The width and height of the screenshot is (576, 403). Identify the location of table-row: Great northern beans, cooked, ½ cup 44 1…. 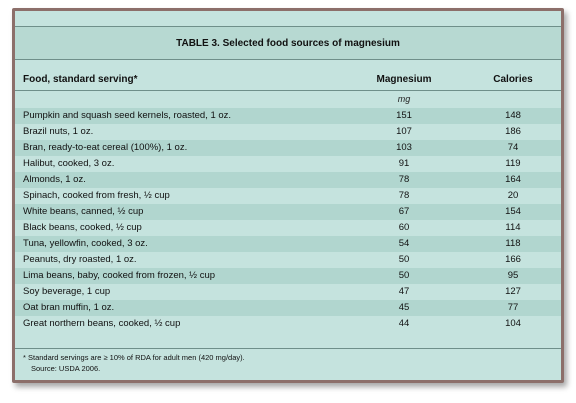
(288, 324).